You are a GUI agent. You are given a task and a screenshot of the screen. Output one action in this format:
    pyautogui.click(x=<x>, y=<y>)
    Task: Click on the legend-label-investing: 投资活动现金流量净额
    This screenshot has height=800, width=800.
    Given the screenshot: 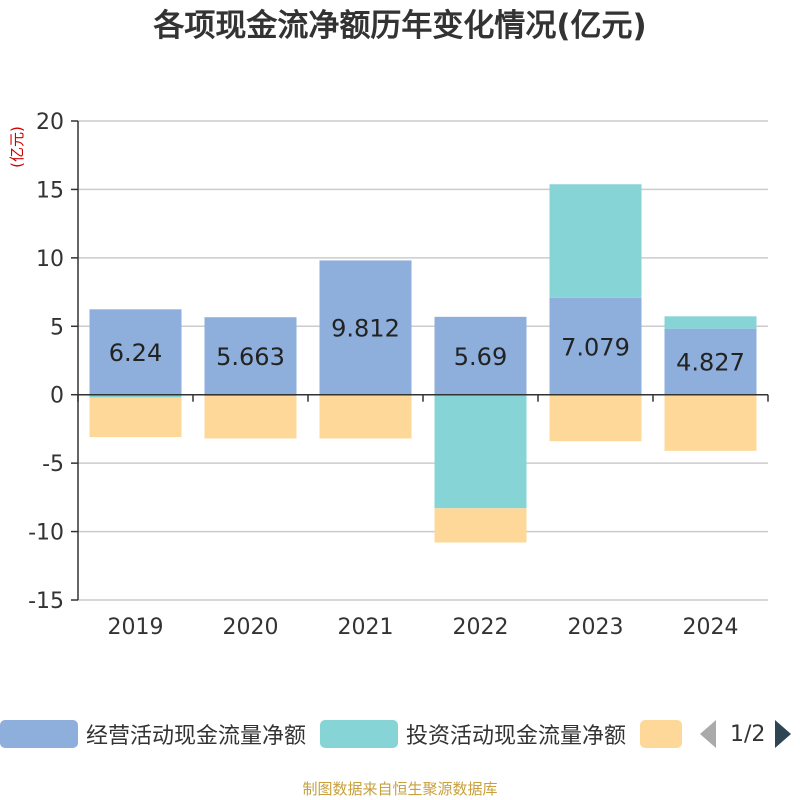 What is the action you would take?
    pyautogui.click(x=516, y=736)
    